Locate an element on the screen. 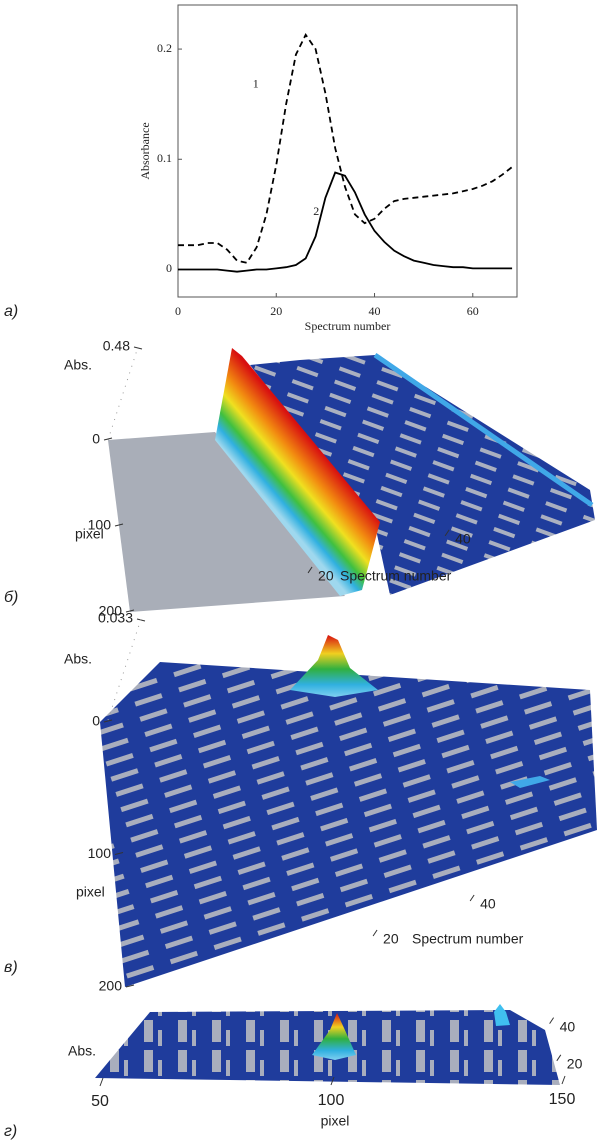 This screenshot has width=597, height=1142. surface-d is located at coordinates (327, 1044).